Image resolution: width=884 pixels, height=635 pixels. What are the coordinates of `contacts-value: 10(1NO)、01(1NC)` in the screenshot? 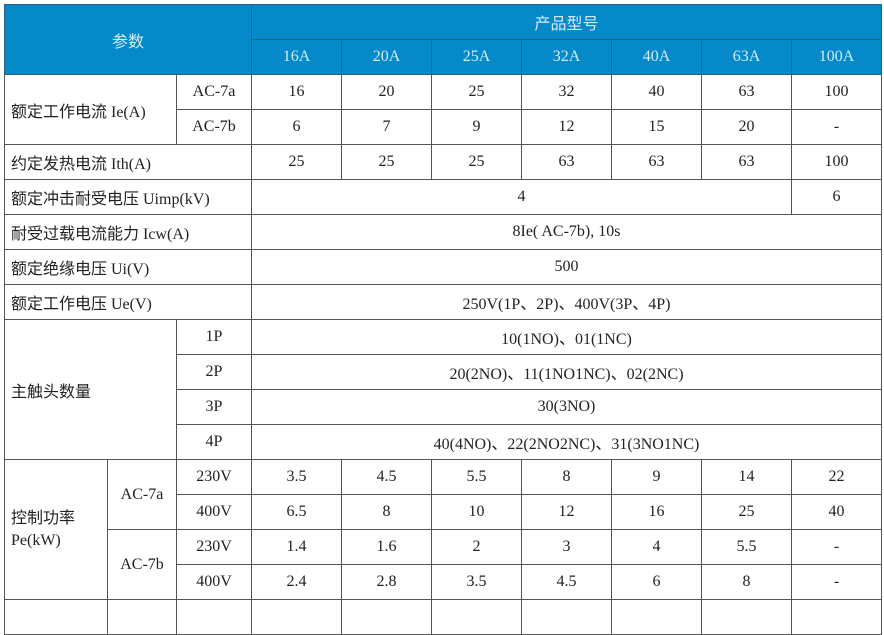 It's located at (566, 337).